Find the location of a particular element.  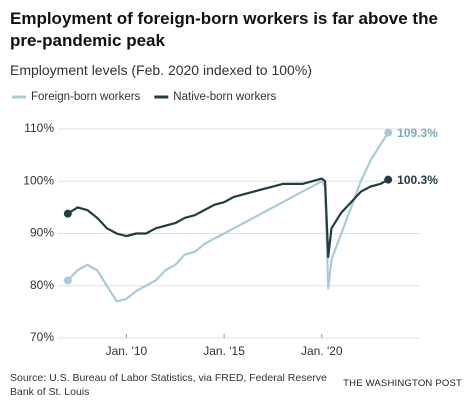

y-tick-label: 80% is located at coordinates (42, 285).